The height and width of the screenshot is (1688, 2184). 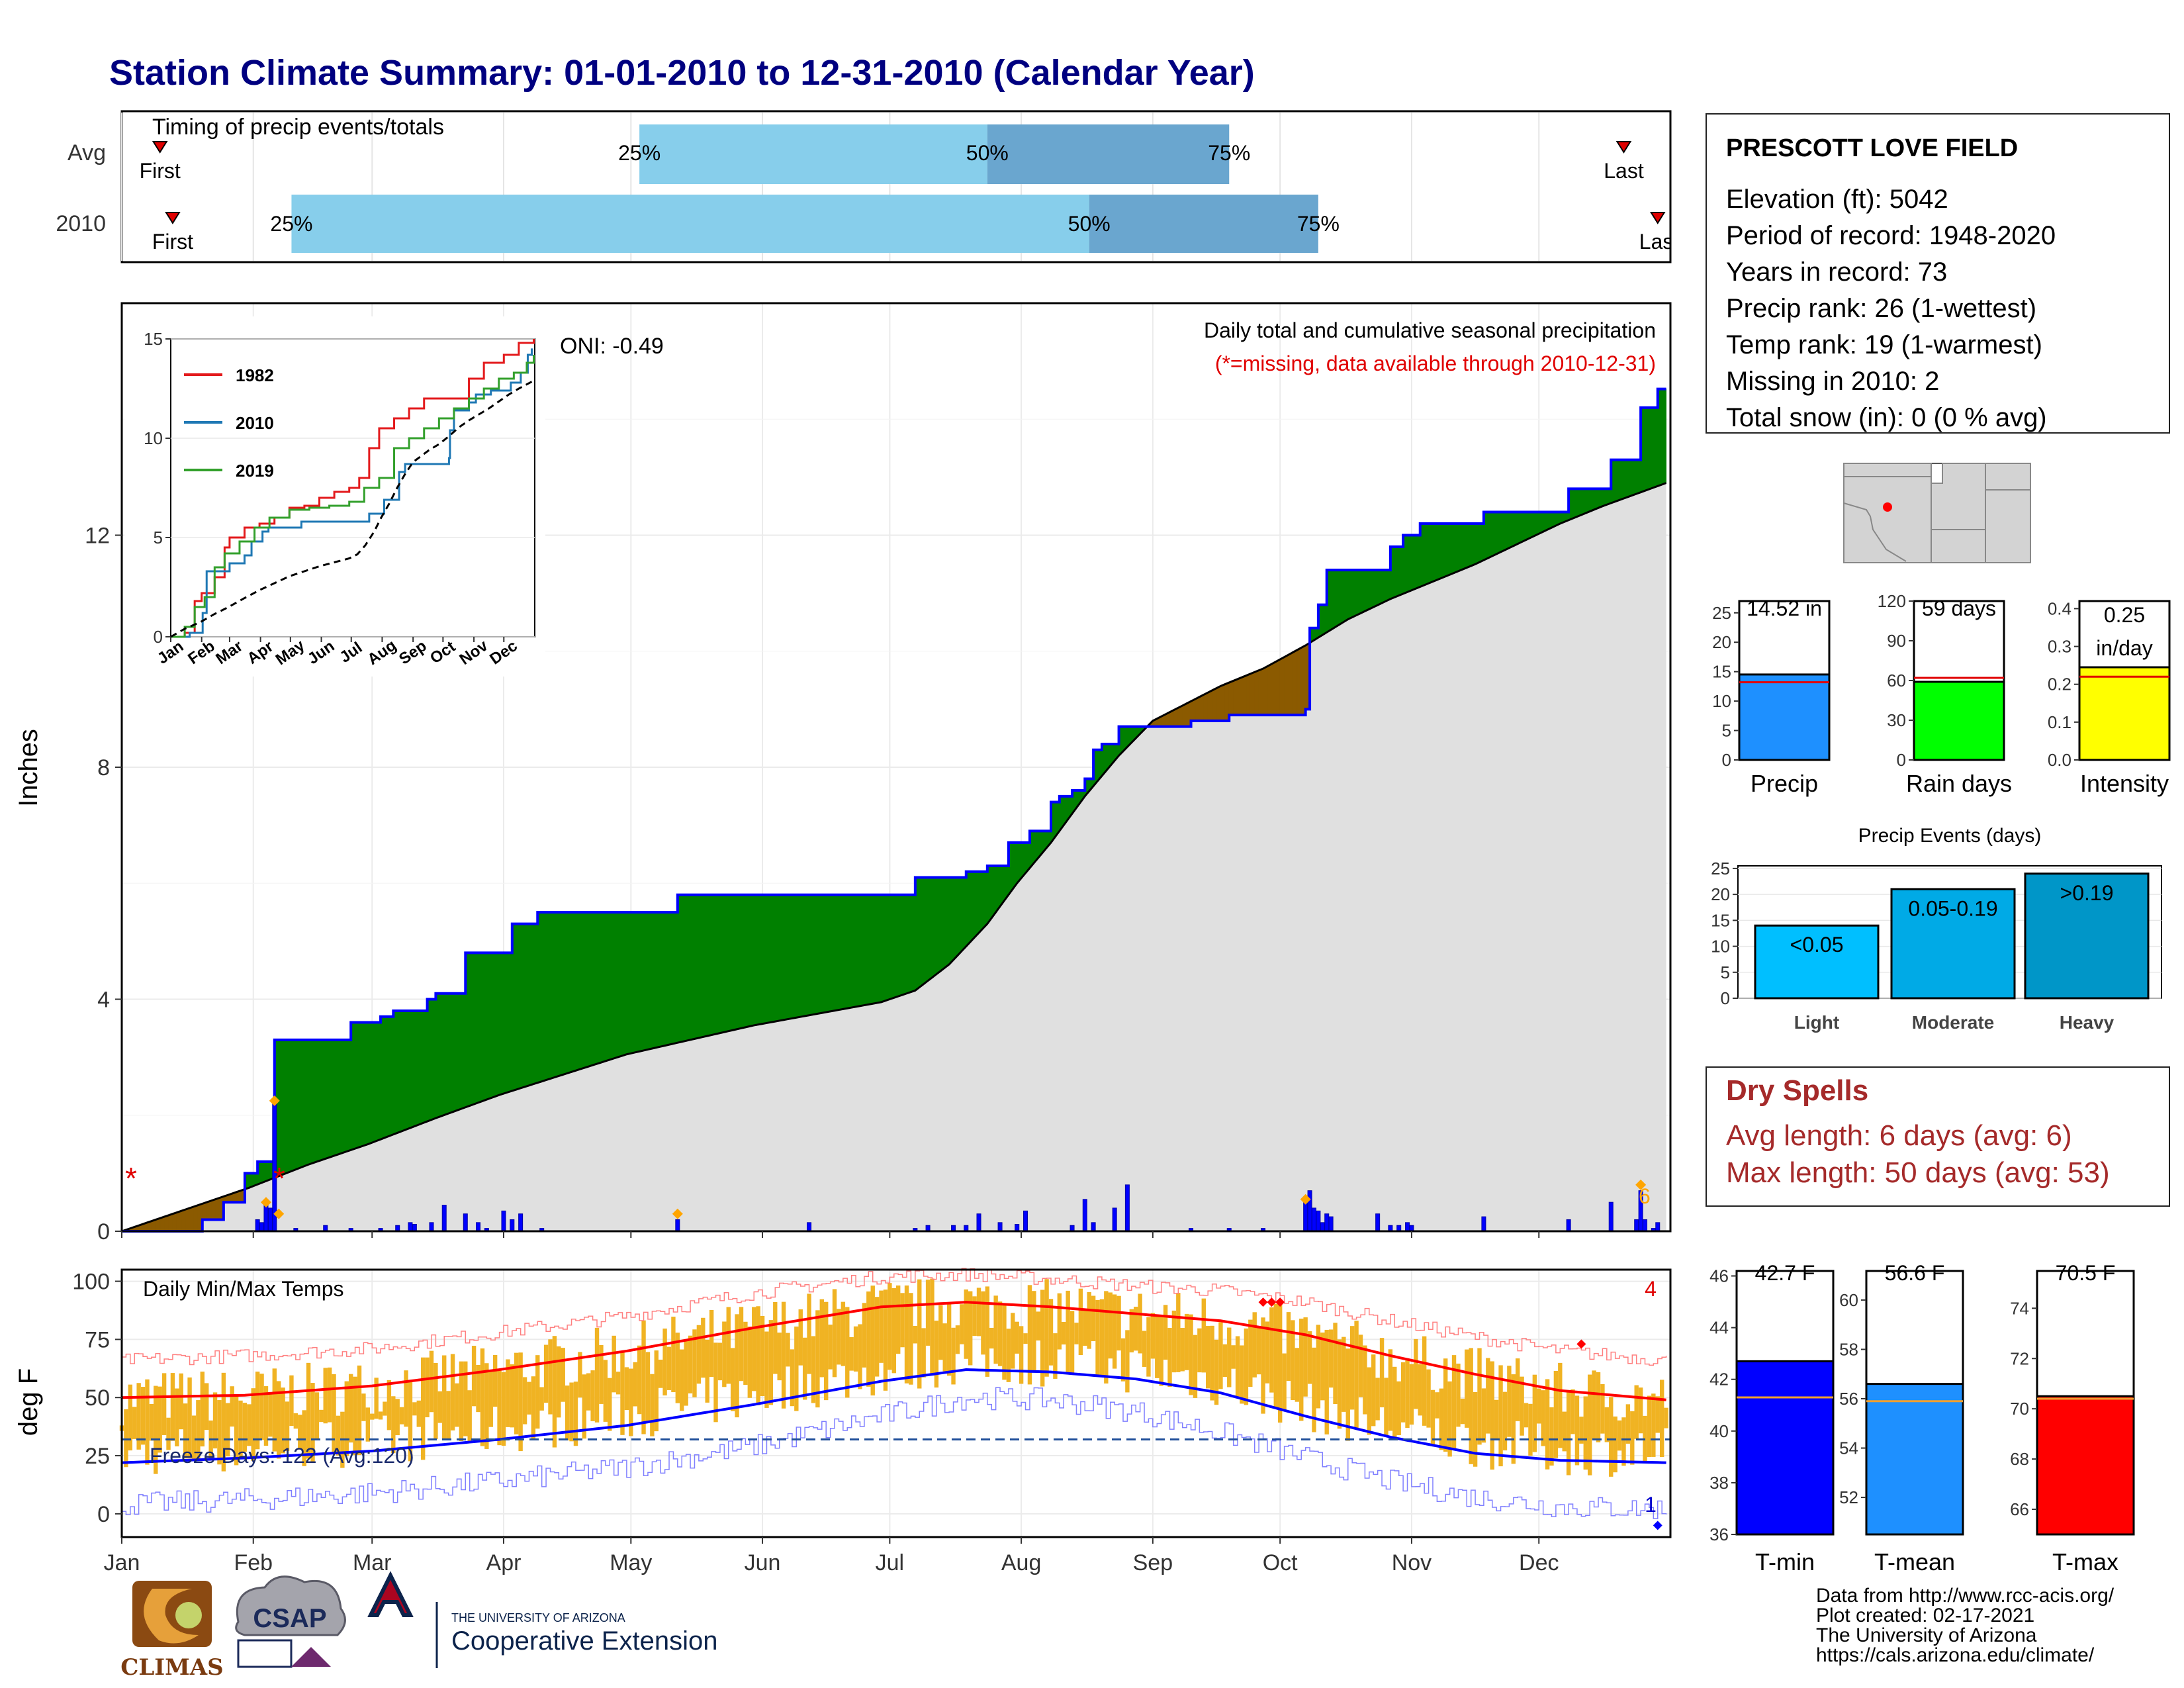 I want to click on intensity-tick-label: 0.1, so click(x=2059, y=722).